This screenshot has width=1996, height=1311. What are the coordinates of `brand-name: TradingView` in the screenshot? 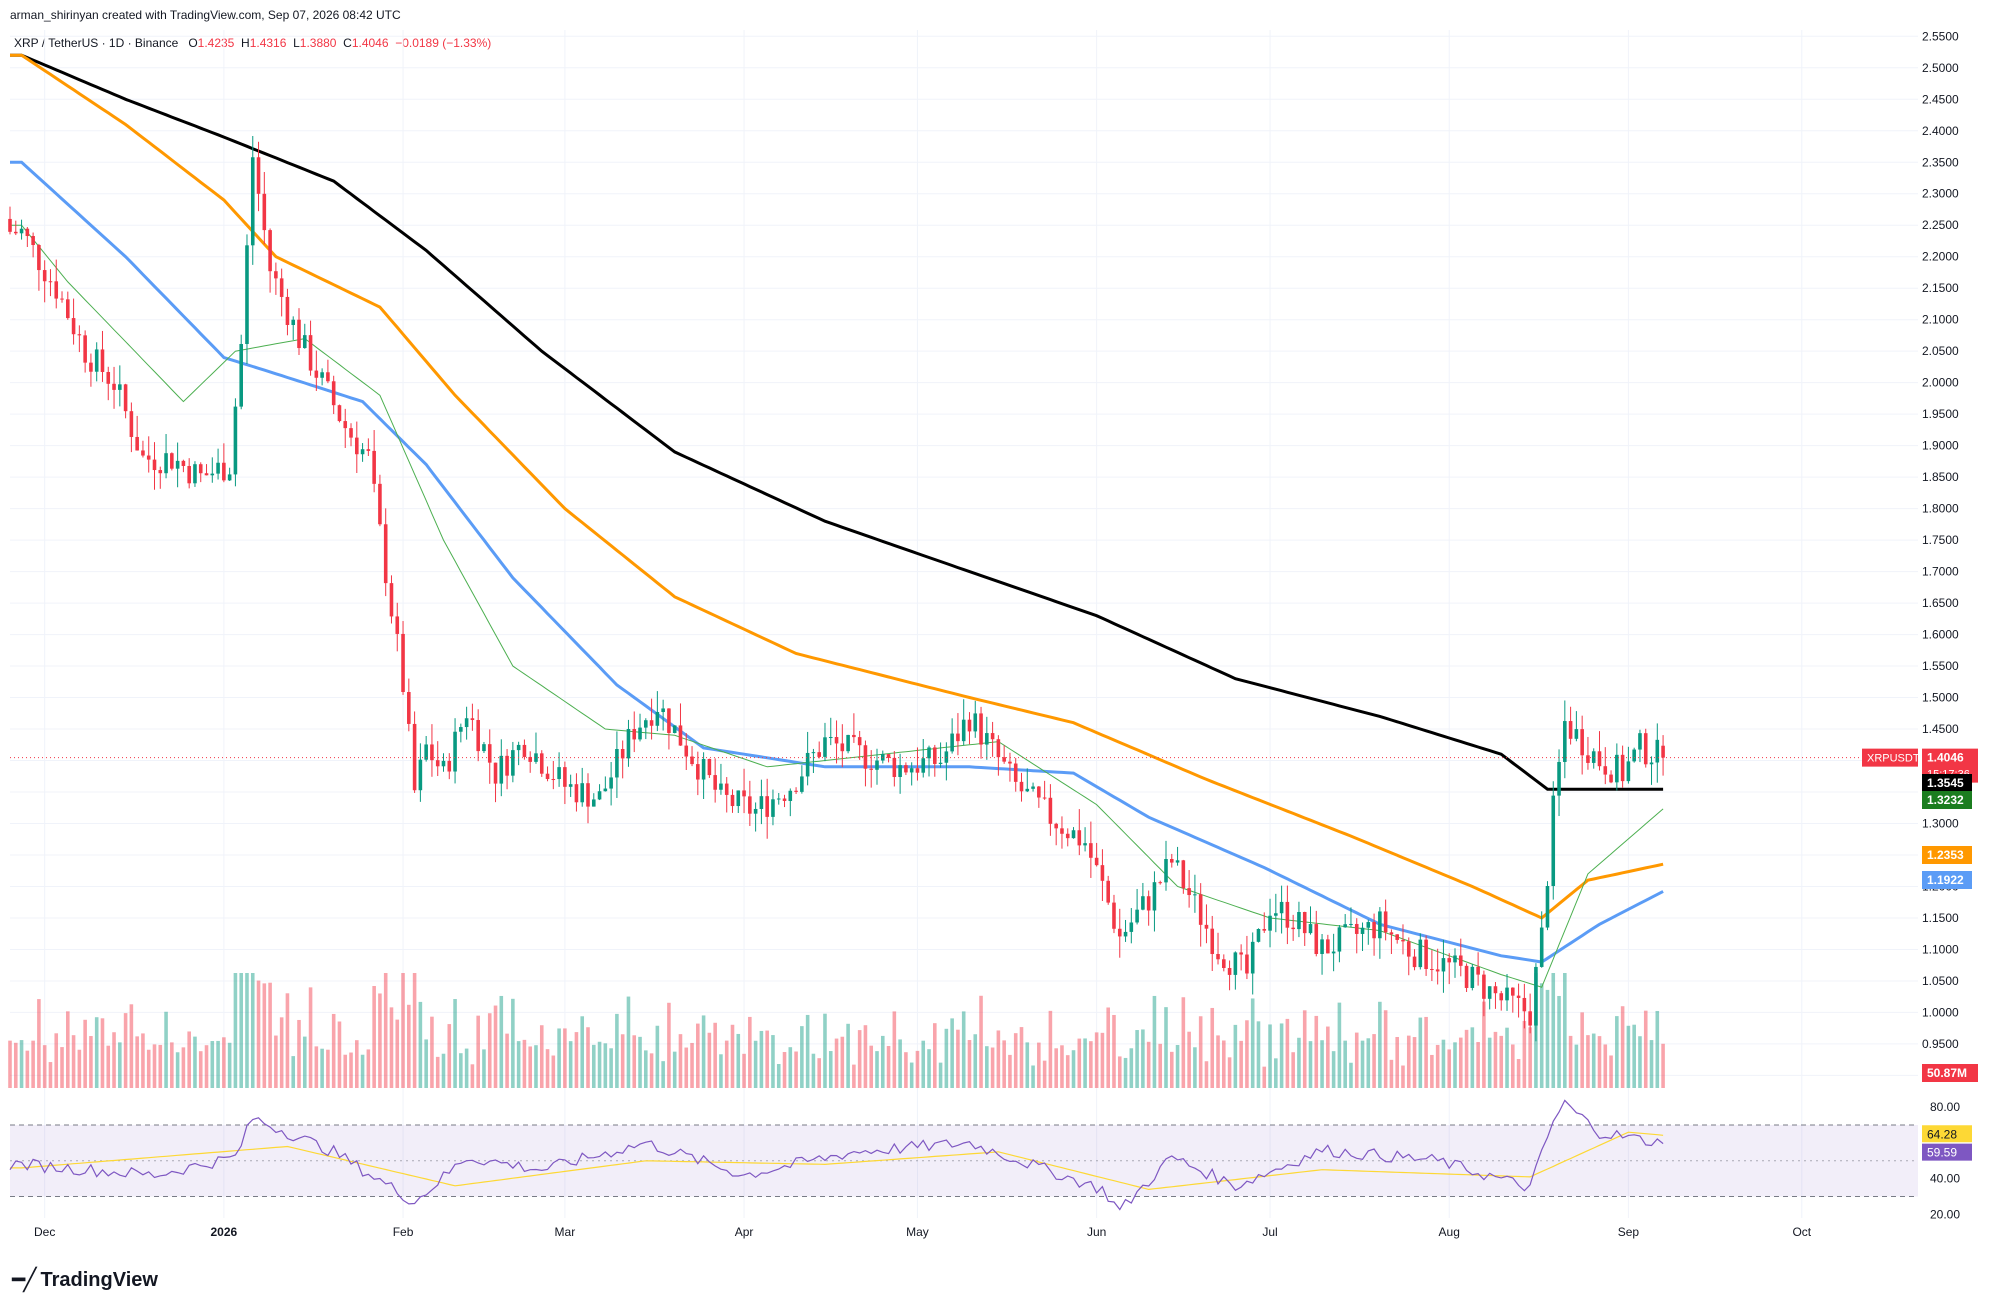 It's located at (99, 1280).